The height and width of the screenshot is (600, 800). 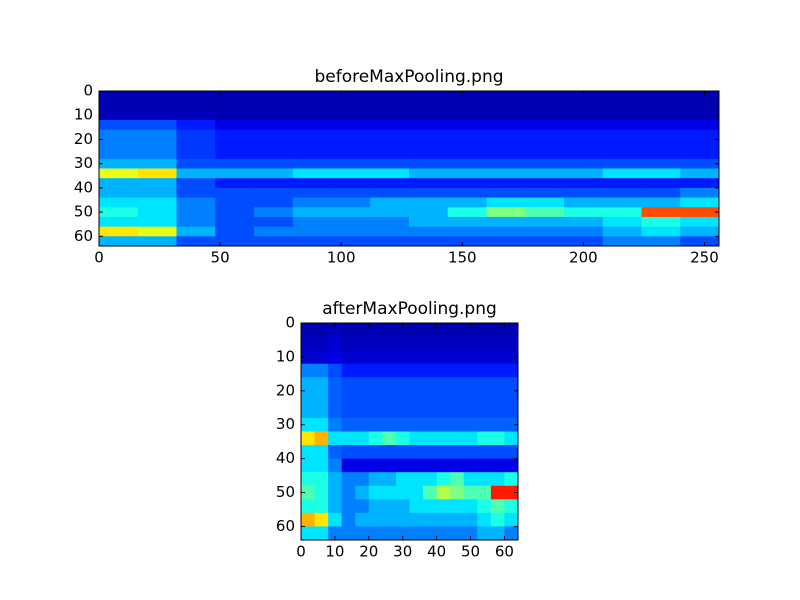 I want to click on chart-title: afterMaxPooling.png, so click(x=409, y=309).